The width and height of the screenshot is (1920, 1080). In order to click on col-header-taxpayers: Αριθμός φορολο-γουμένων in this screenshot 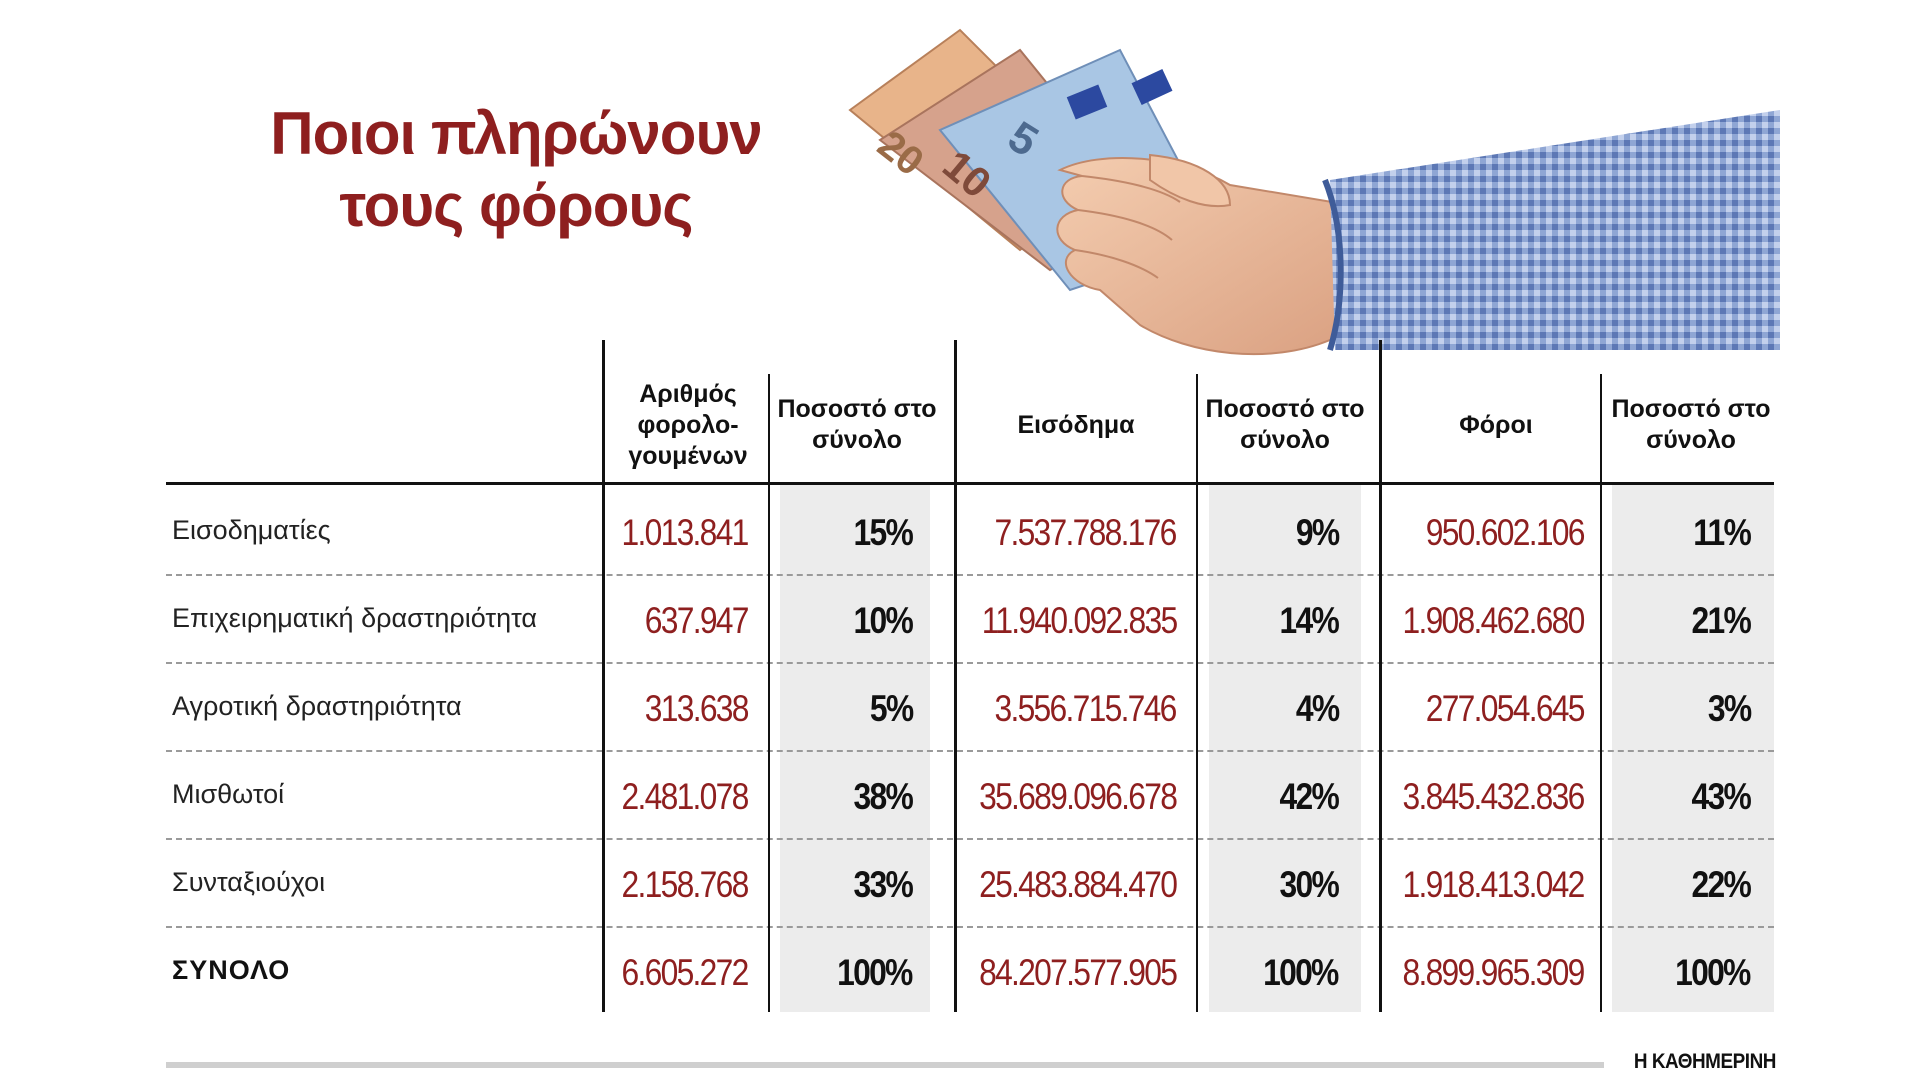, I will do `click(688, 424)`.